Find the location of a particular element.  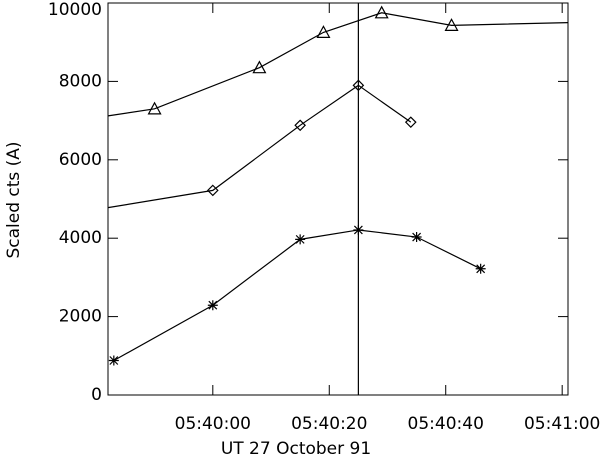

x-tick-label: 05:41:00 is located at coordinates (562, 424).